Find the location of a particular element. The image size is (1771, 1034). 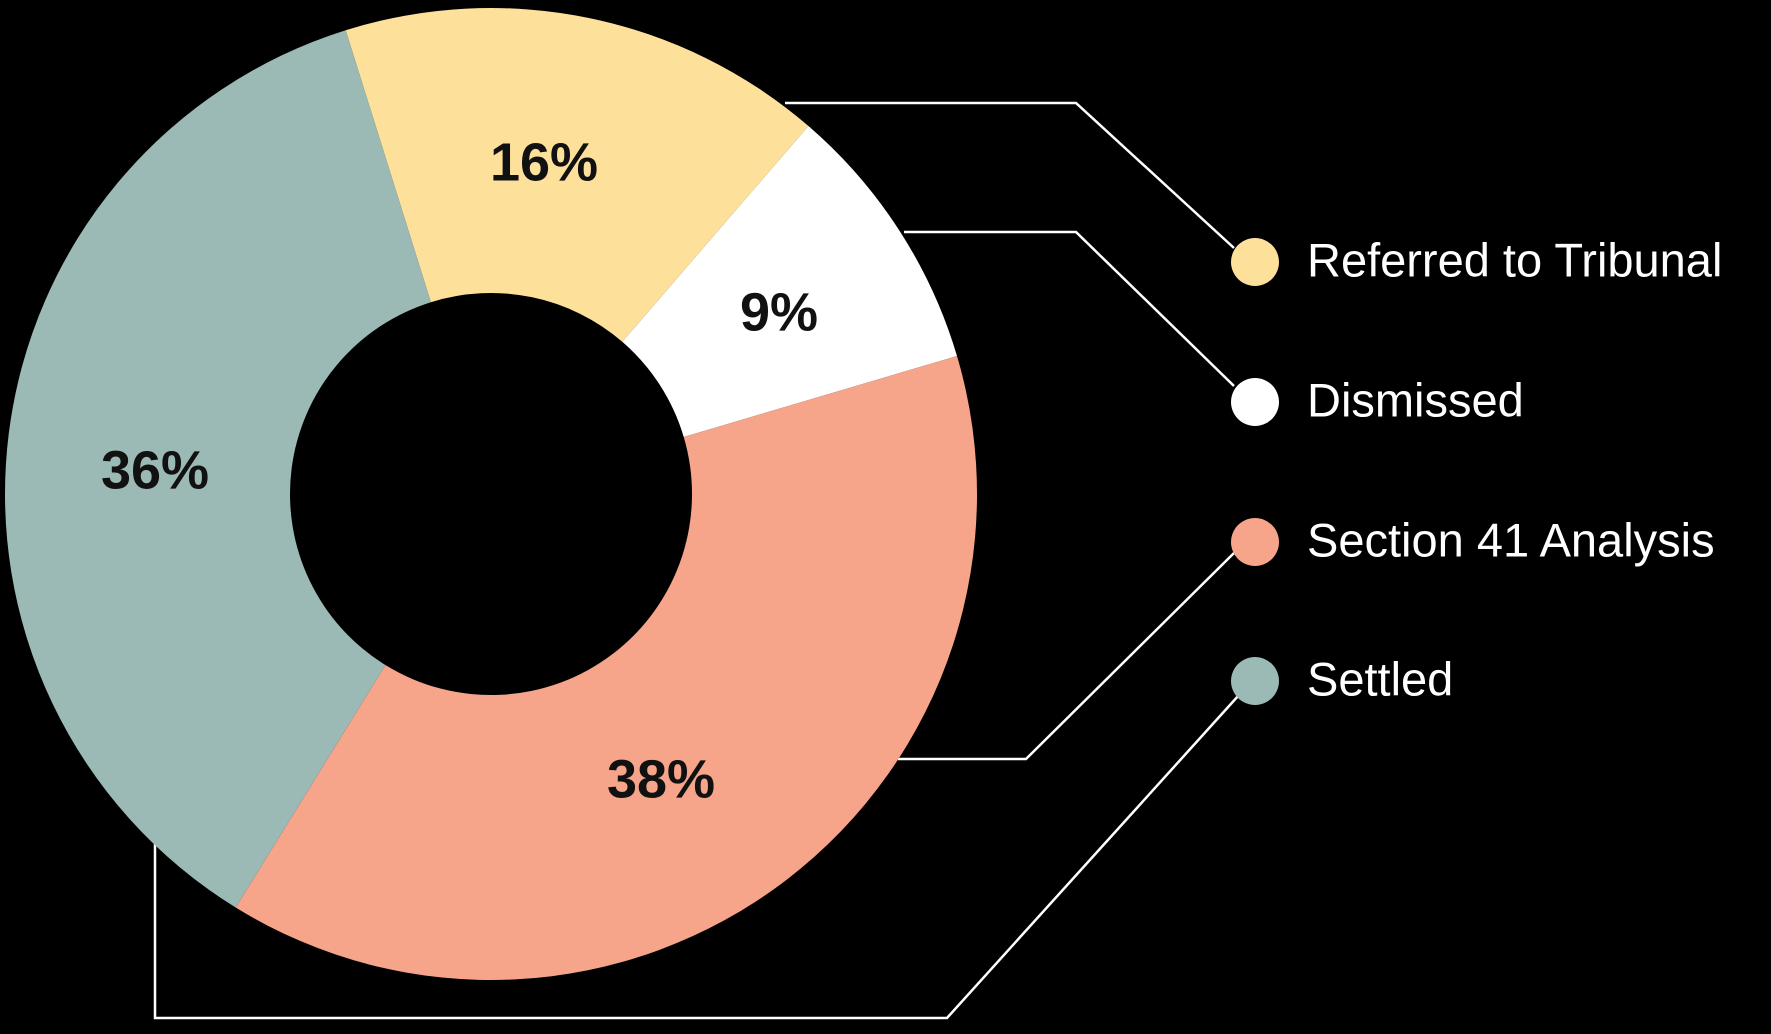

slice-label: 9% is located at coordinates (779, 312).